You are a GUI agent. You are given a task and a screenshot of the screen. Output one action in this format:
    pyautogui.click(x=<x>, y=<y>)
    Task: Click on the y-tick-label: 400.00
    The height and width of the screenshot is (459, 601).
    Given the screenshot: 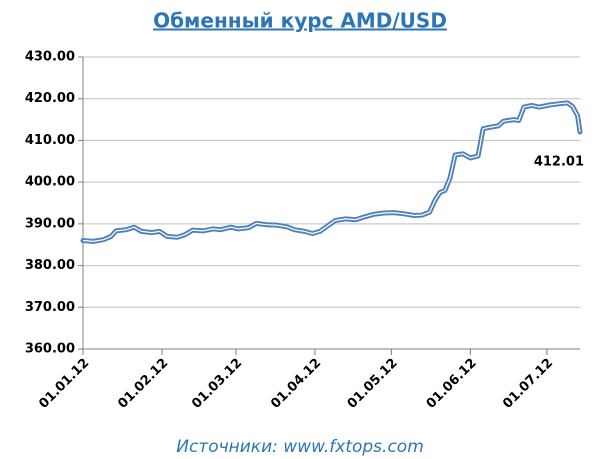 What is the action you would take?
    pyautogui.click(x=50, y=182)
    